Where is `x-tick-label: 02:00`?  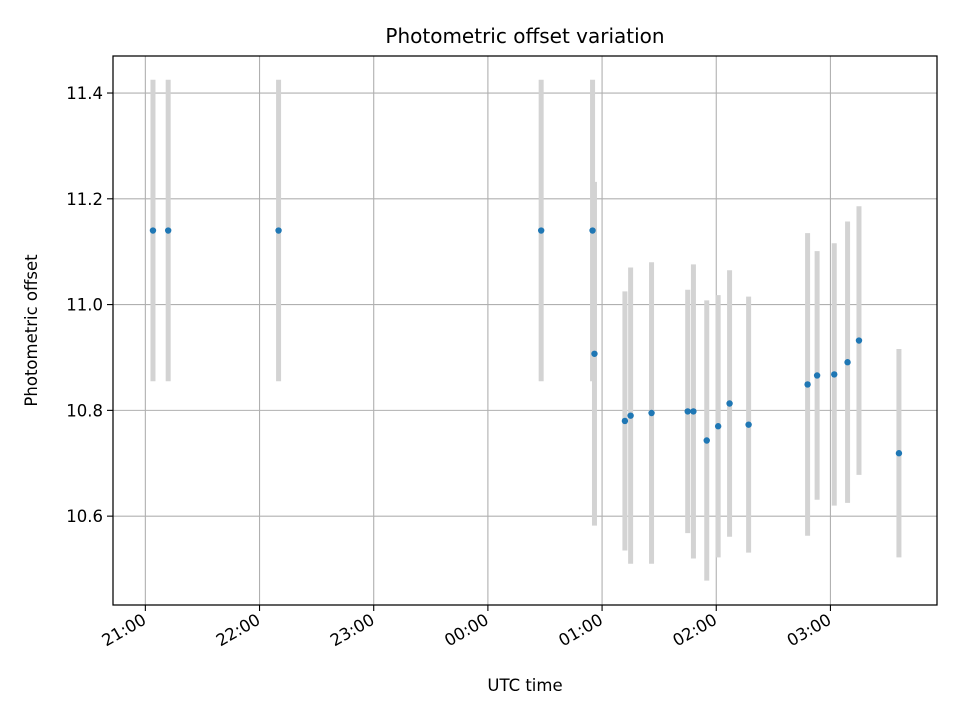
x-tick-label: 02:00 is located at coordinates (695, 630).